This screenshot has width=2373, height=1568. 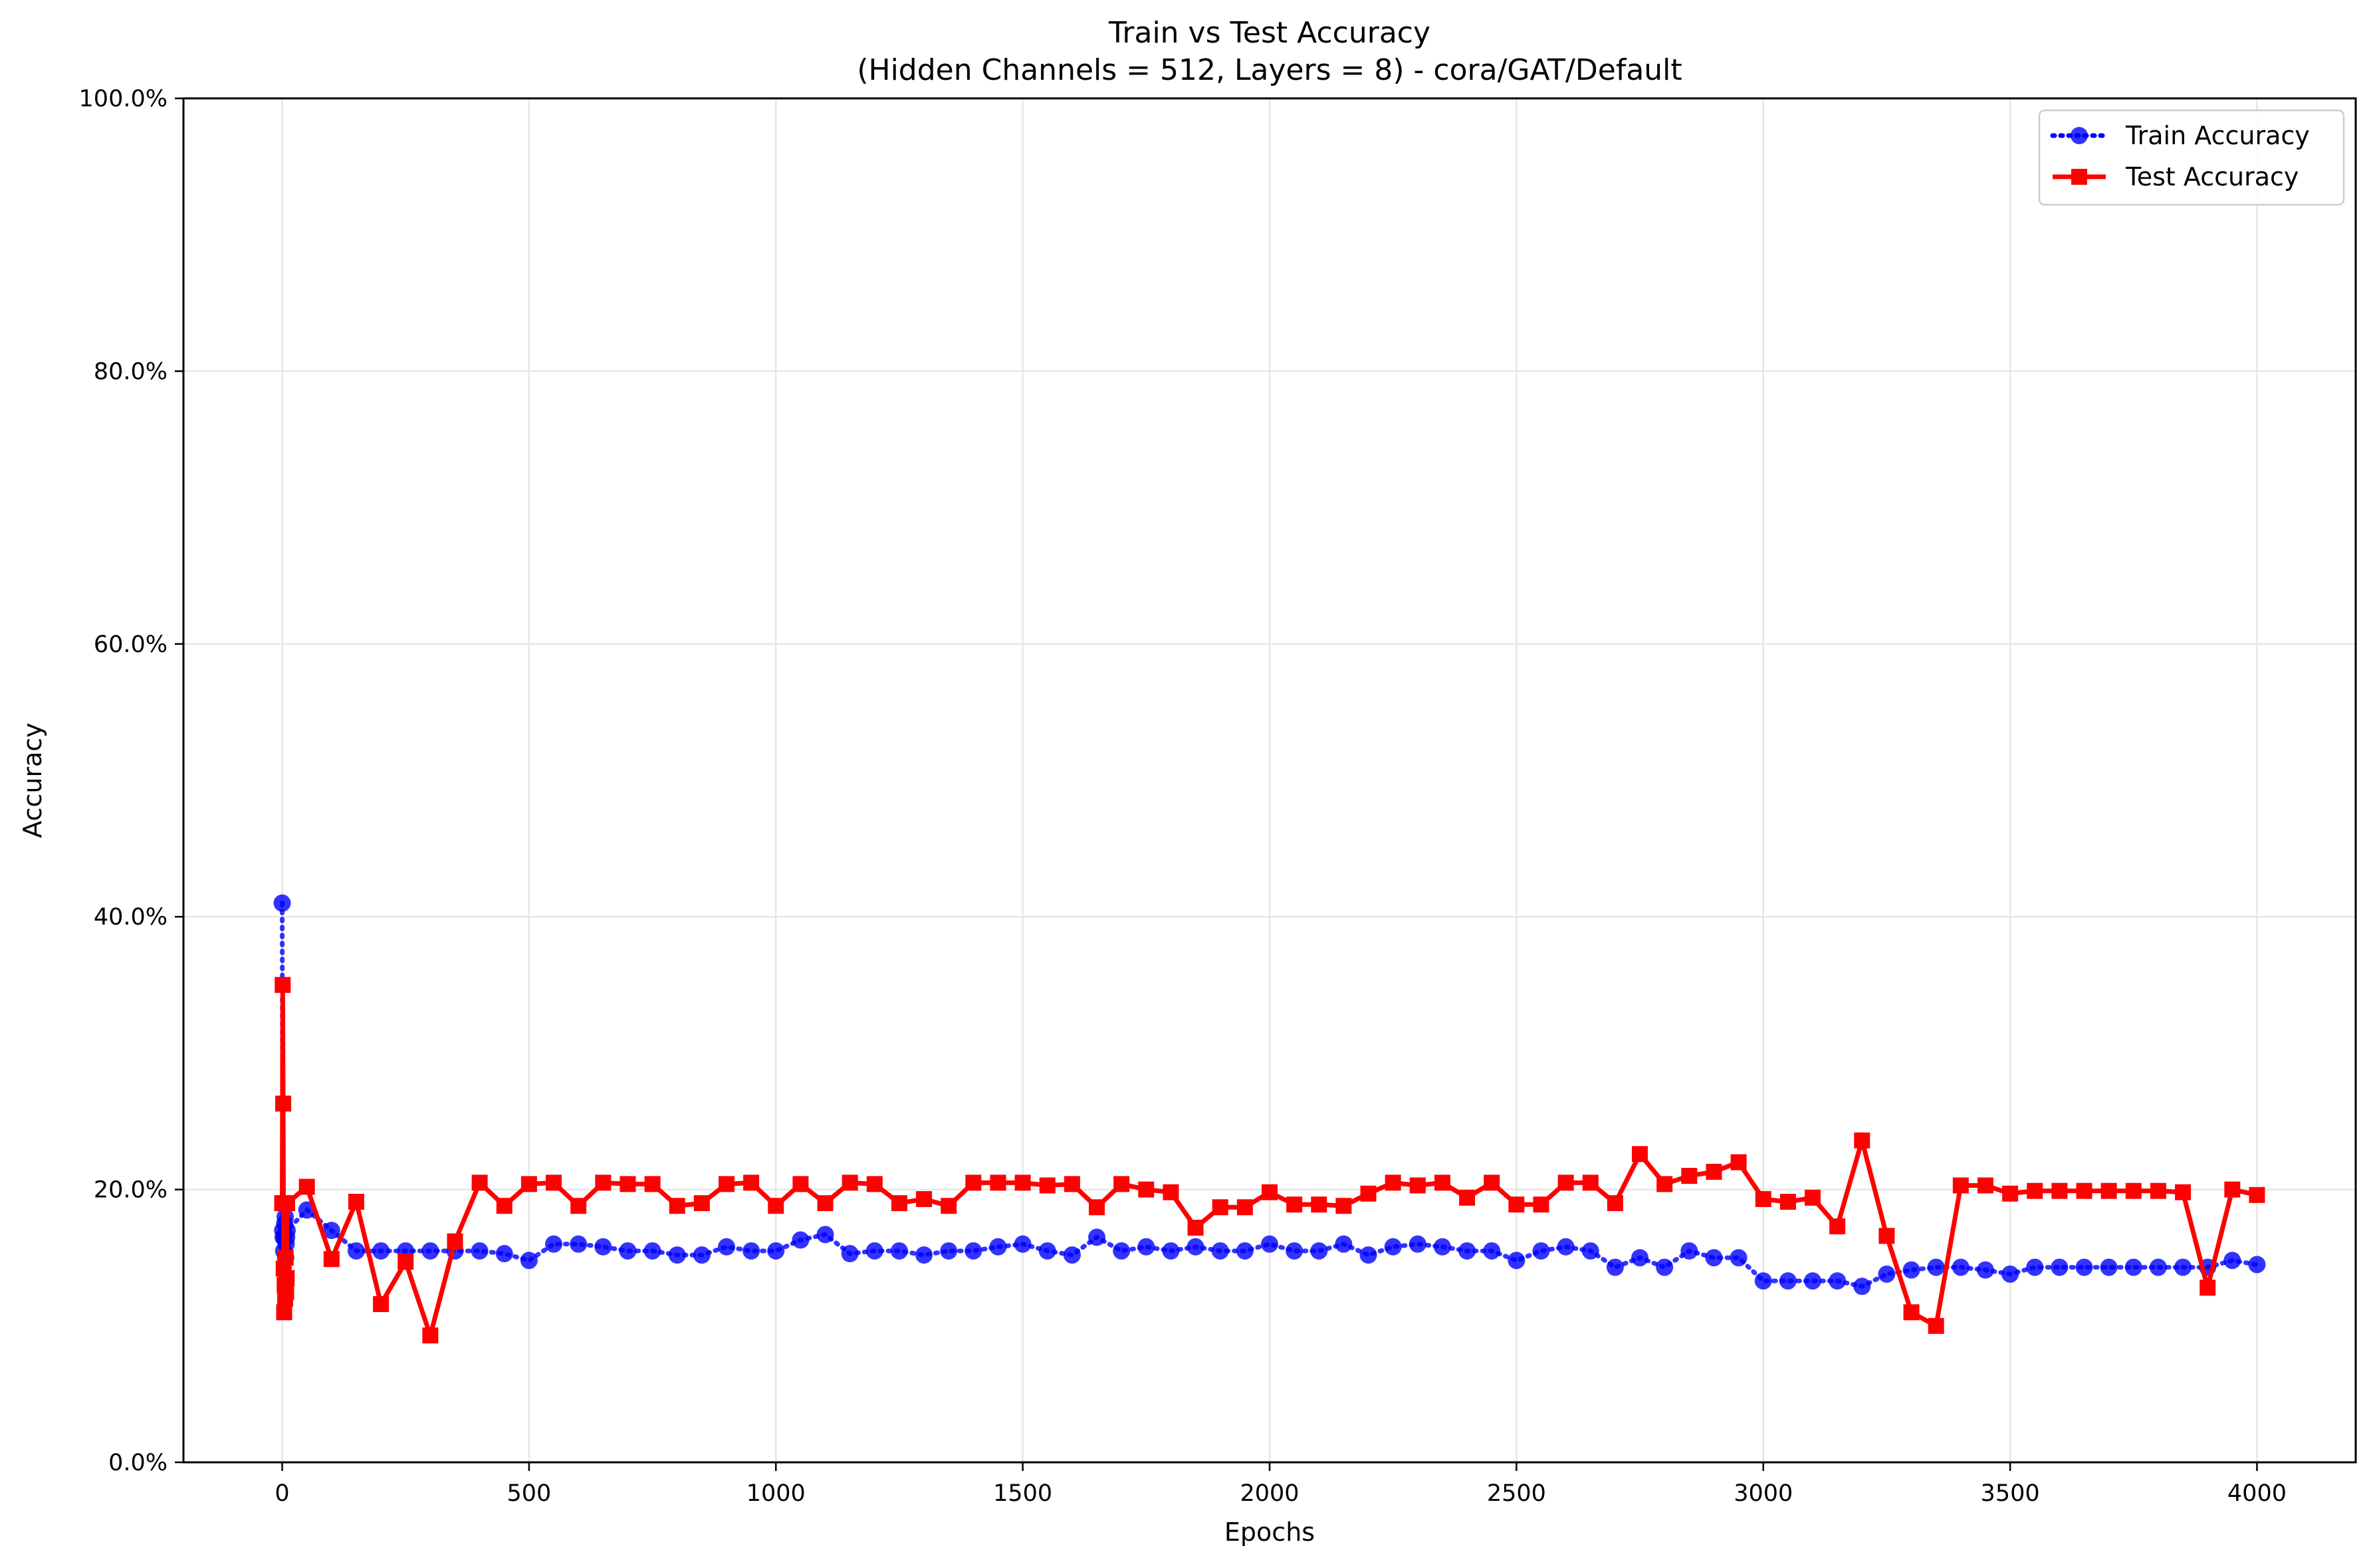 I want to click on y-tick-label: 60.0%, so click(x=131, y=644).